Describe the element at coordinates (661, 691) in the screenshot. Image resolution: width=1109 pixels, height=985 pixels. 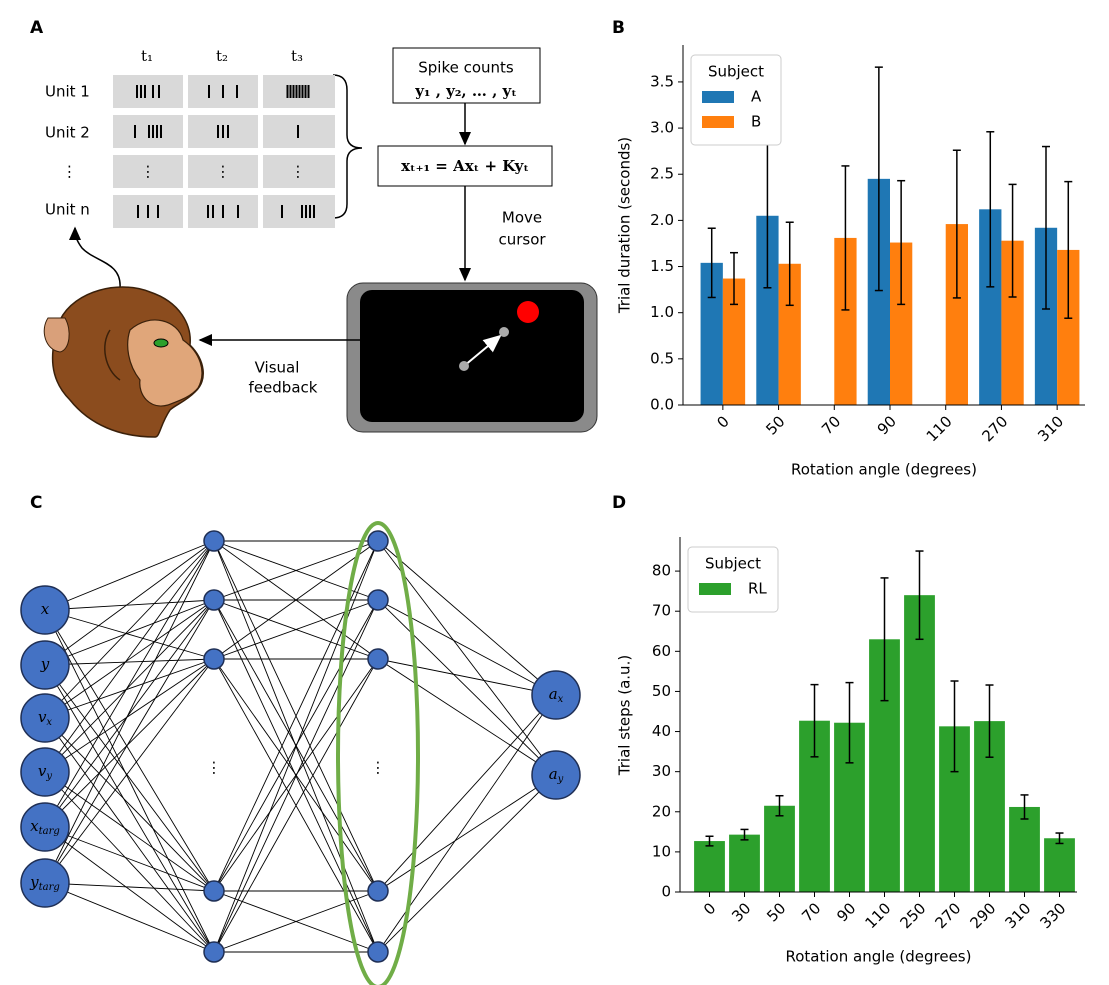
I see `y-tick-label: 50` at that location.